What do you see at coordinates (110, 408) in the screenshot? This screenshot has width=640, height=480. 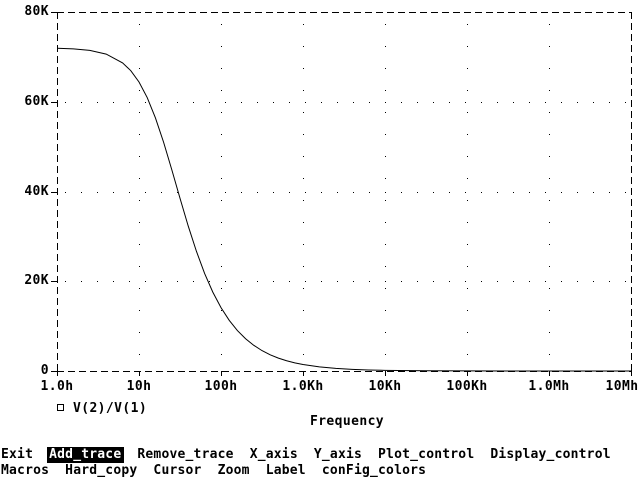 I see `trace-legend-label: V(2)/V(1)` at bounding box center [110, 408].